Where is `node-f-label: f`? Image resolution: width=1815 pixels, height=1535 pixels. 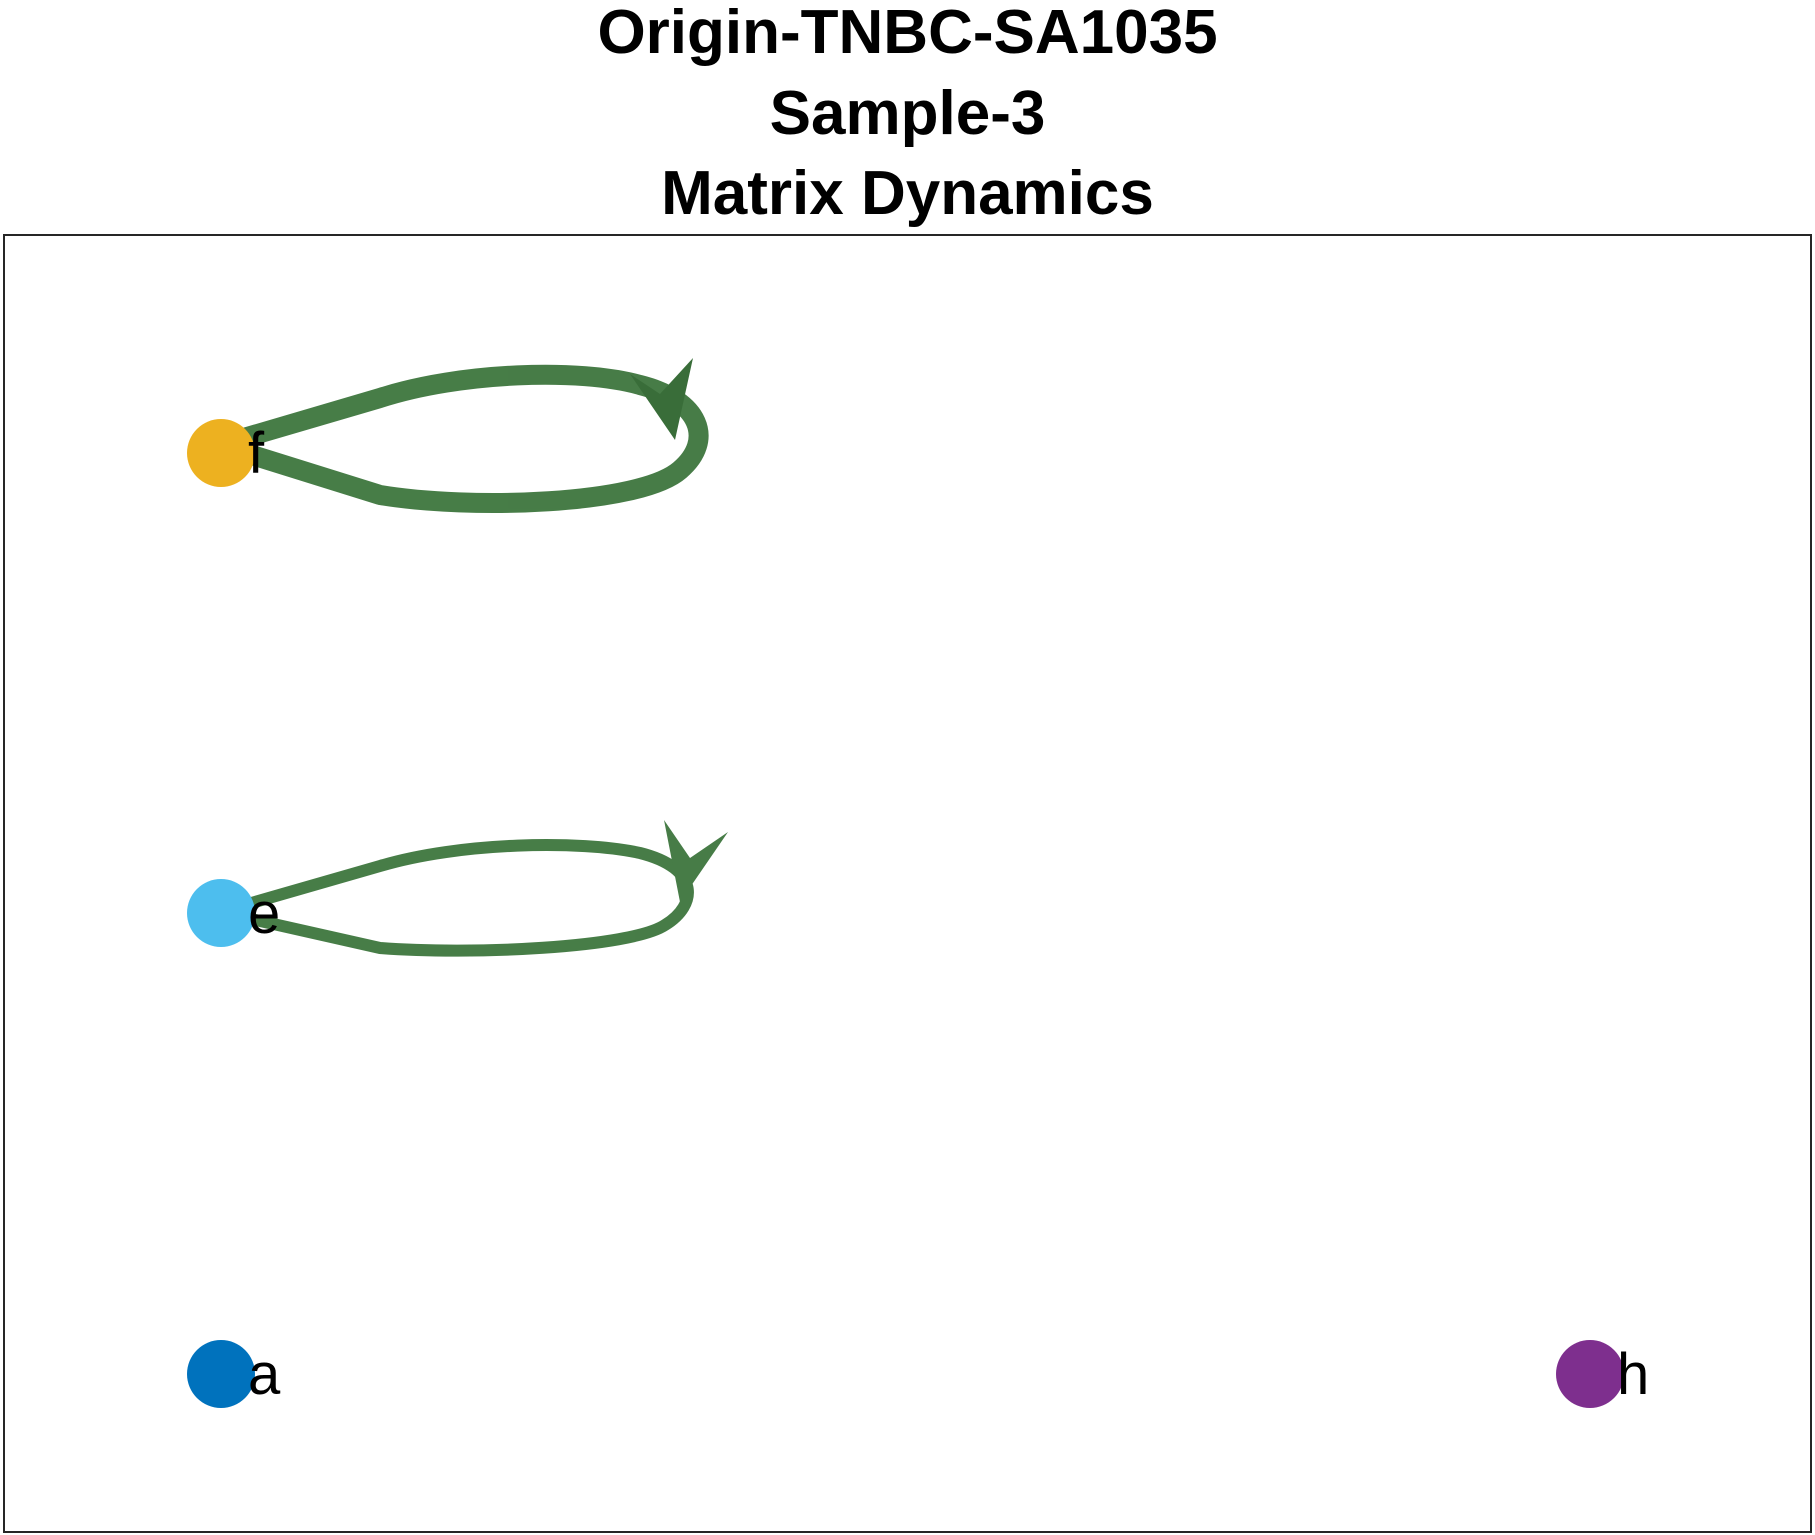
node-f-label: f is located at coordinates (256, 453).